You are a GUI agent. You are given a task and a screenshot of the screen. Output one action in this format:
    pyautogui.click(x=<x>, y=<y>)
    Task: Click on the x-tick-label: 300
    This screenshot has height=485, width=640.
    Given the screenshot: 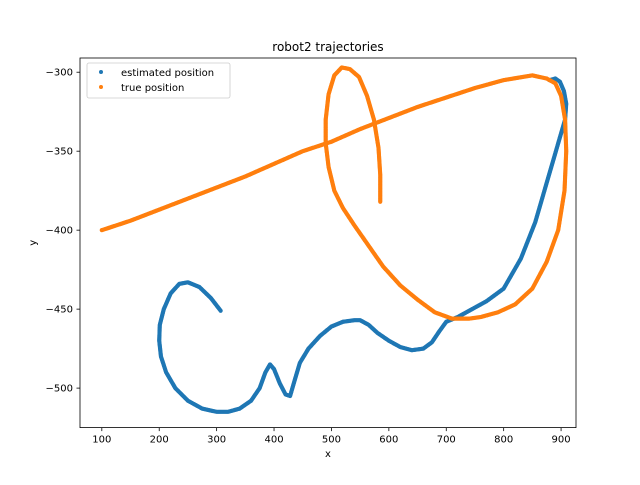 What is the action you would take?
    pyautogui.click(x=216, y=440)
    